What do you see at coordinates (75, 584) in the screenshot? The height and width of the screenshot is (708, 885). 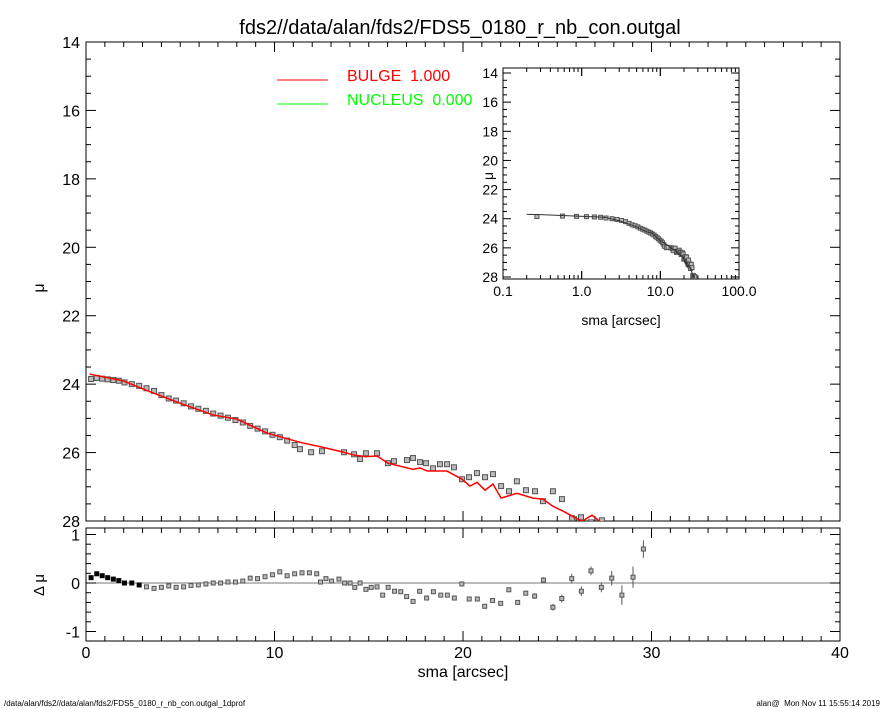 I see `residual-ytick-label: 0` at bounding box center [75, 584].